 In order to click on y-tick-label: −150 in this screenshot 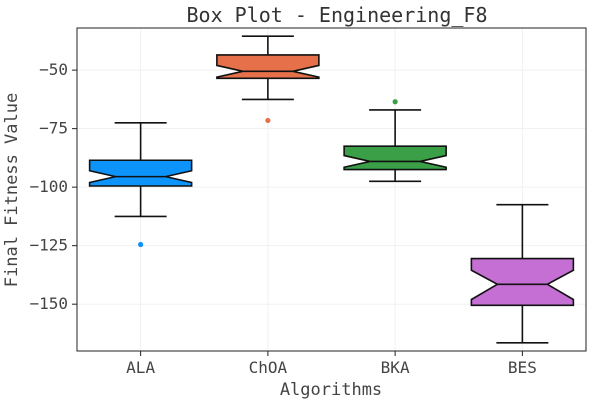, I will do `click(48, 303)`.